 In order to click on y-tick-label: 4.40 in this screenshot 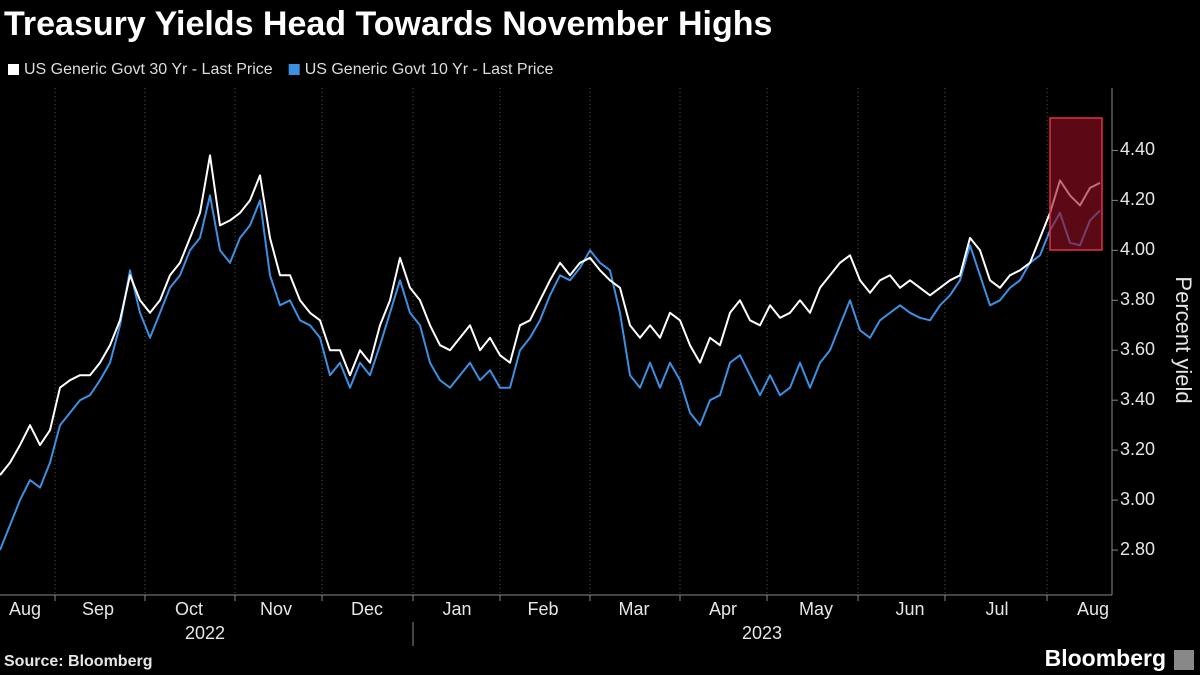, I will do `click(1137, 149)`.